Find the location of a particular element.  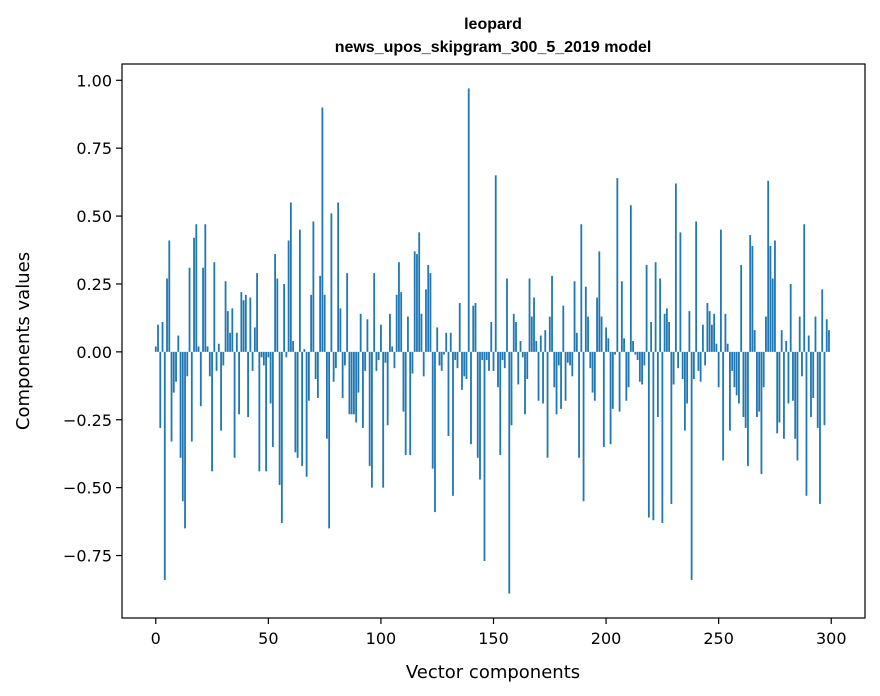

y-tick-label: −0.75 is located at coordinates (87, 556).